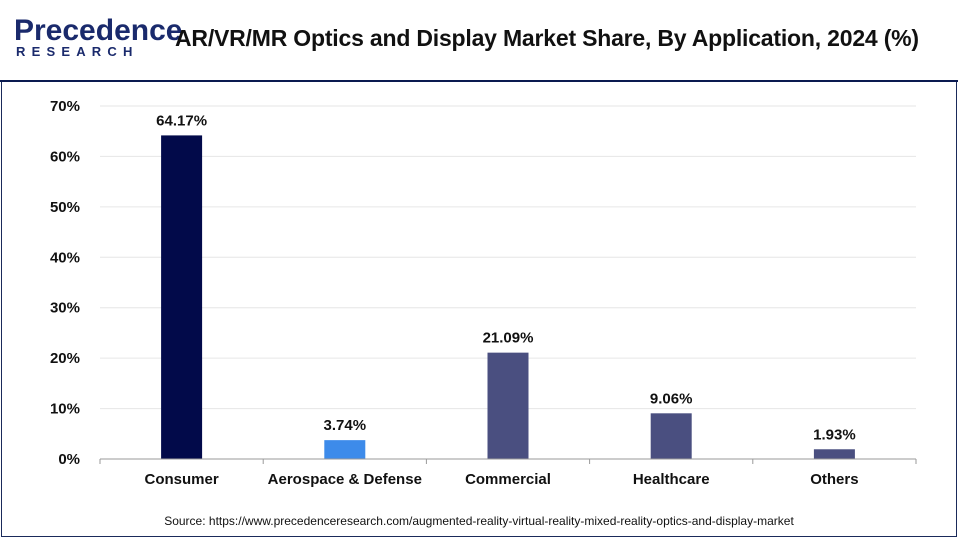  I want to click on y-tick-label: 50%, so click(65, 207).